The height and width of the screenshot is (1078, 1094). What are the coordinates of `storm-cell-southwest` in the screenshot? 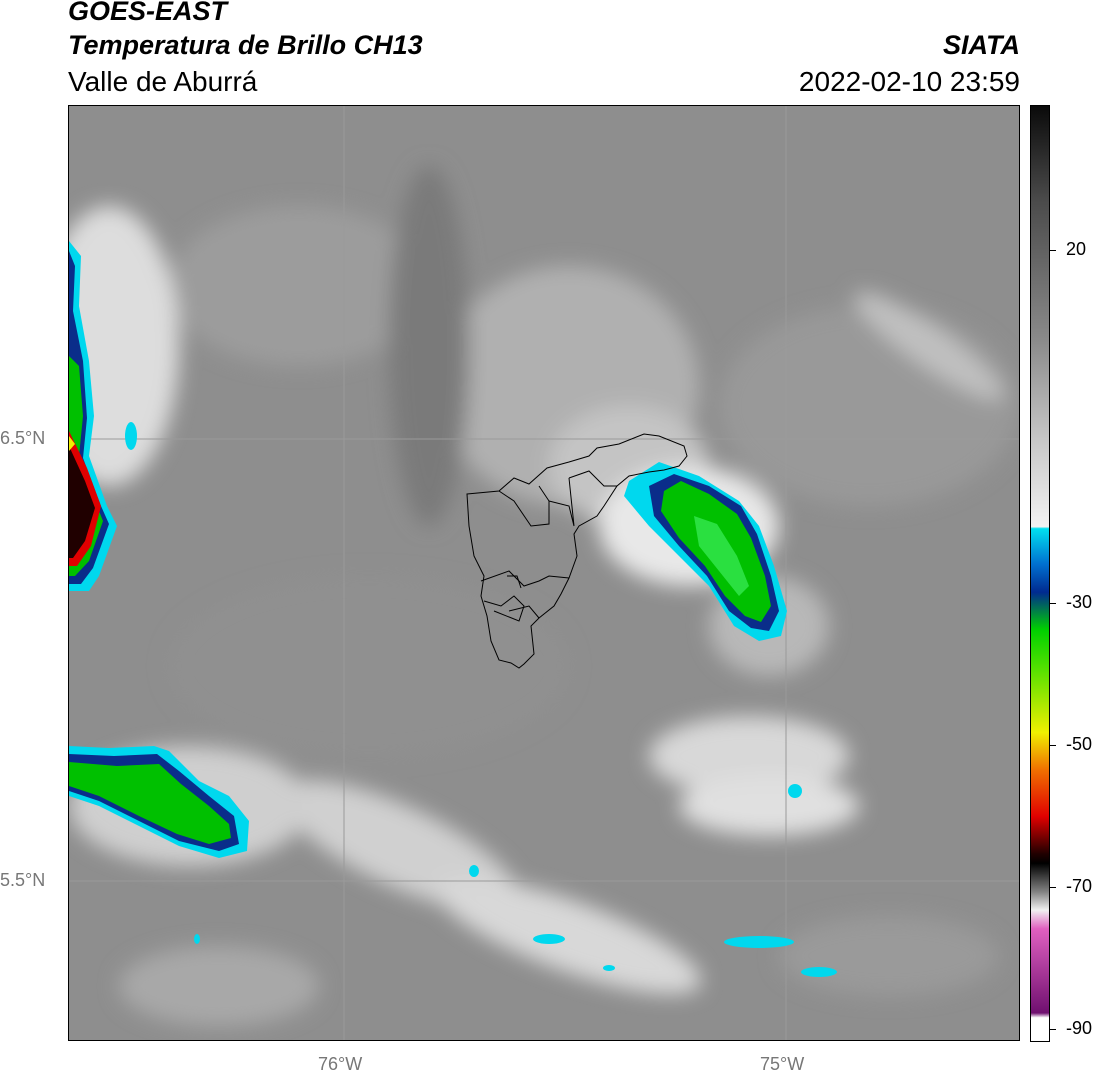 It's located at (159, 802).